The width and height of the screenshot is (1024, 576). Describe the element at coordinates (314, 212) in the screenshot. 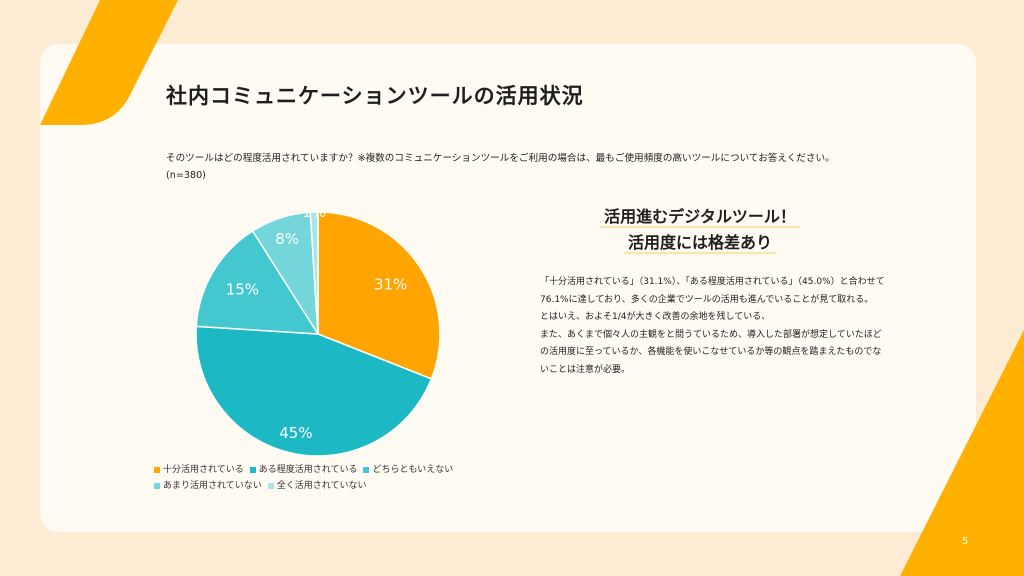

I see `pie-label-5: 1%` at that location.